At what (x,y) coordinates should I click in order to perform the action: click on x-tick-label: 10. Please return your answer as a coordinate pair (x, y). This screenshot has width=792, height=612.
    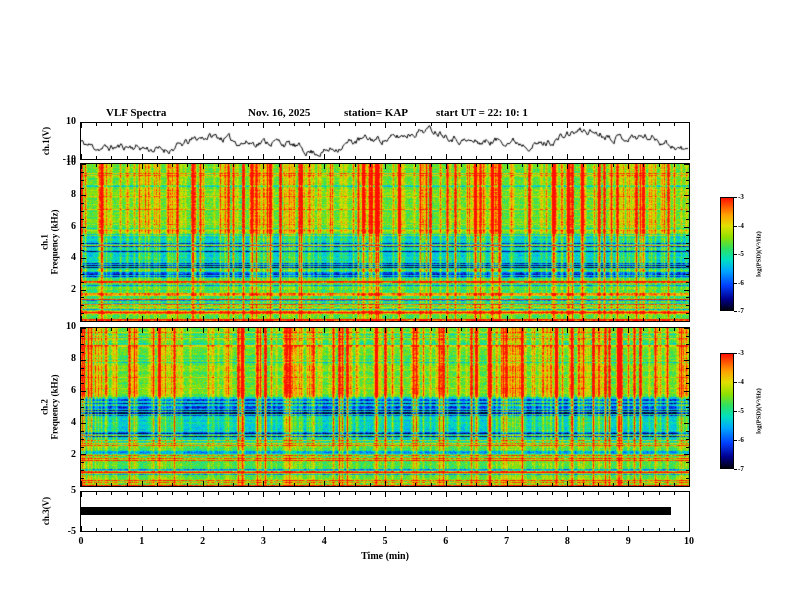
    Looking at the image, I should click on (689, 541).